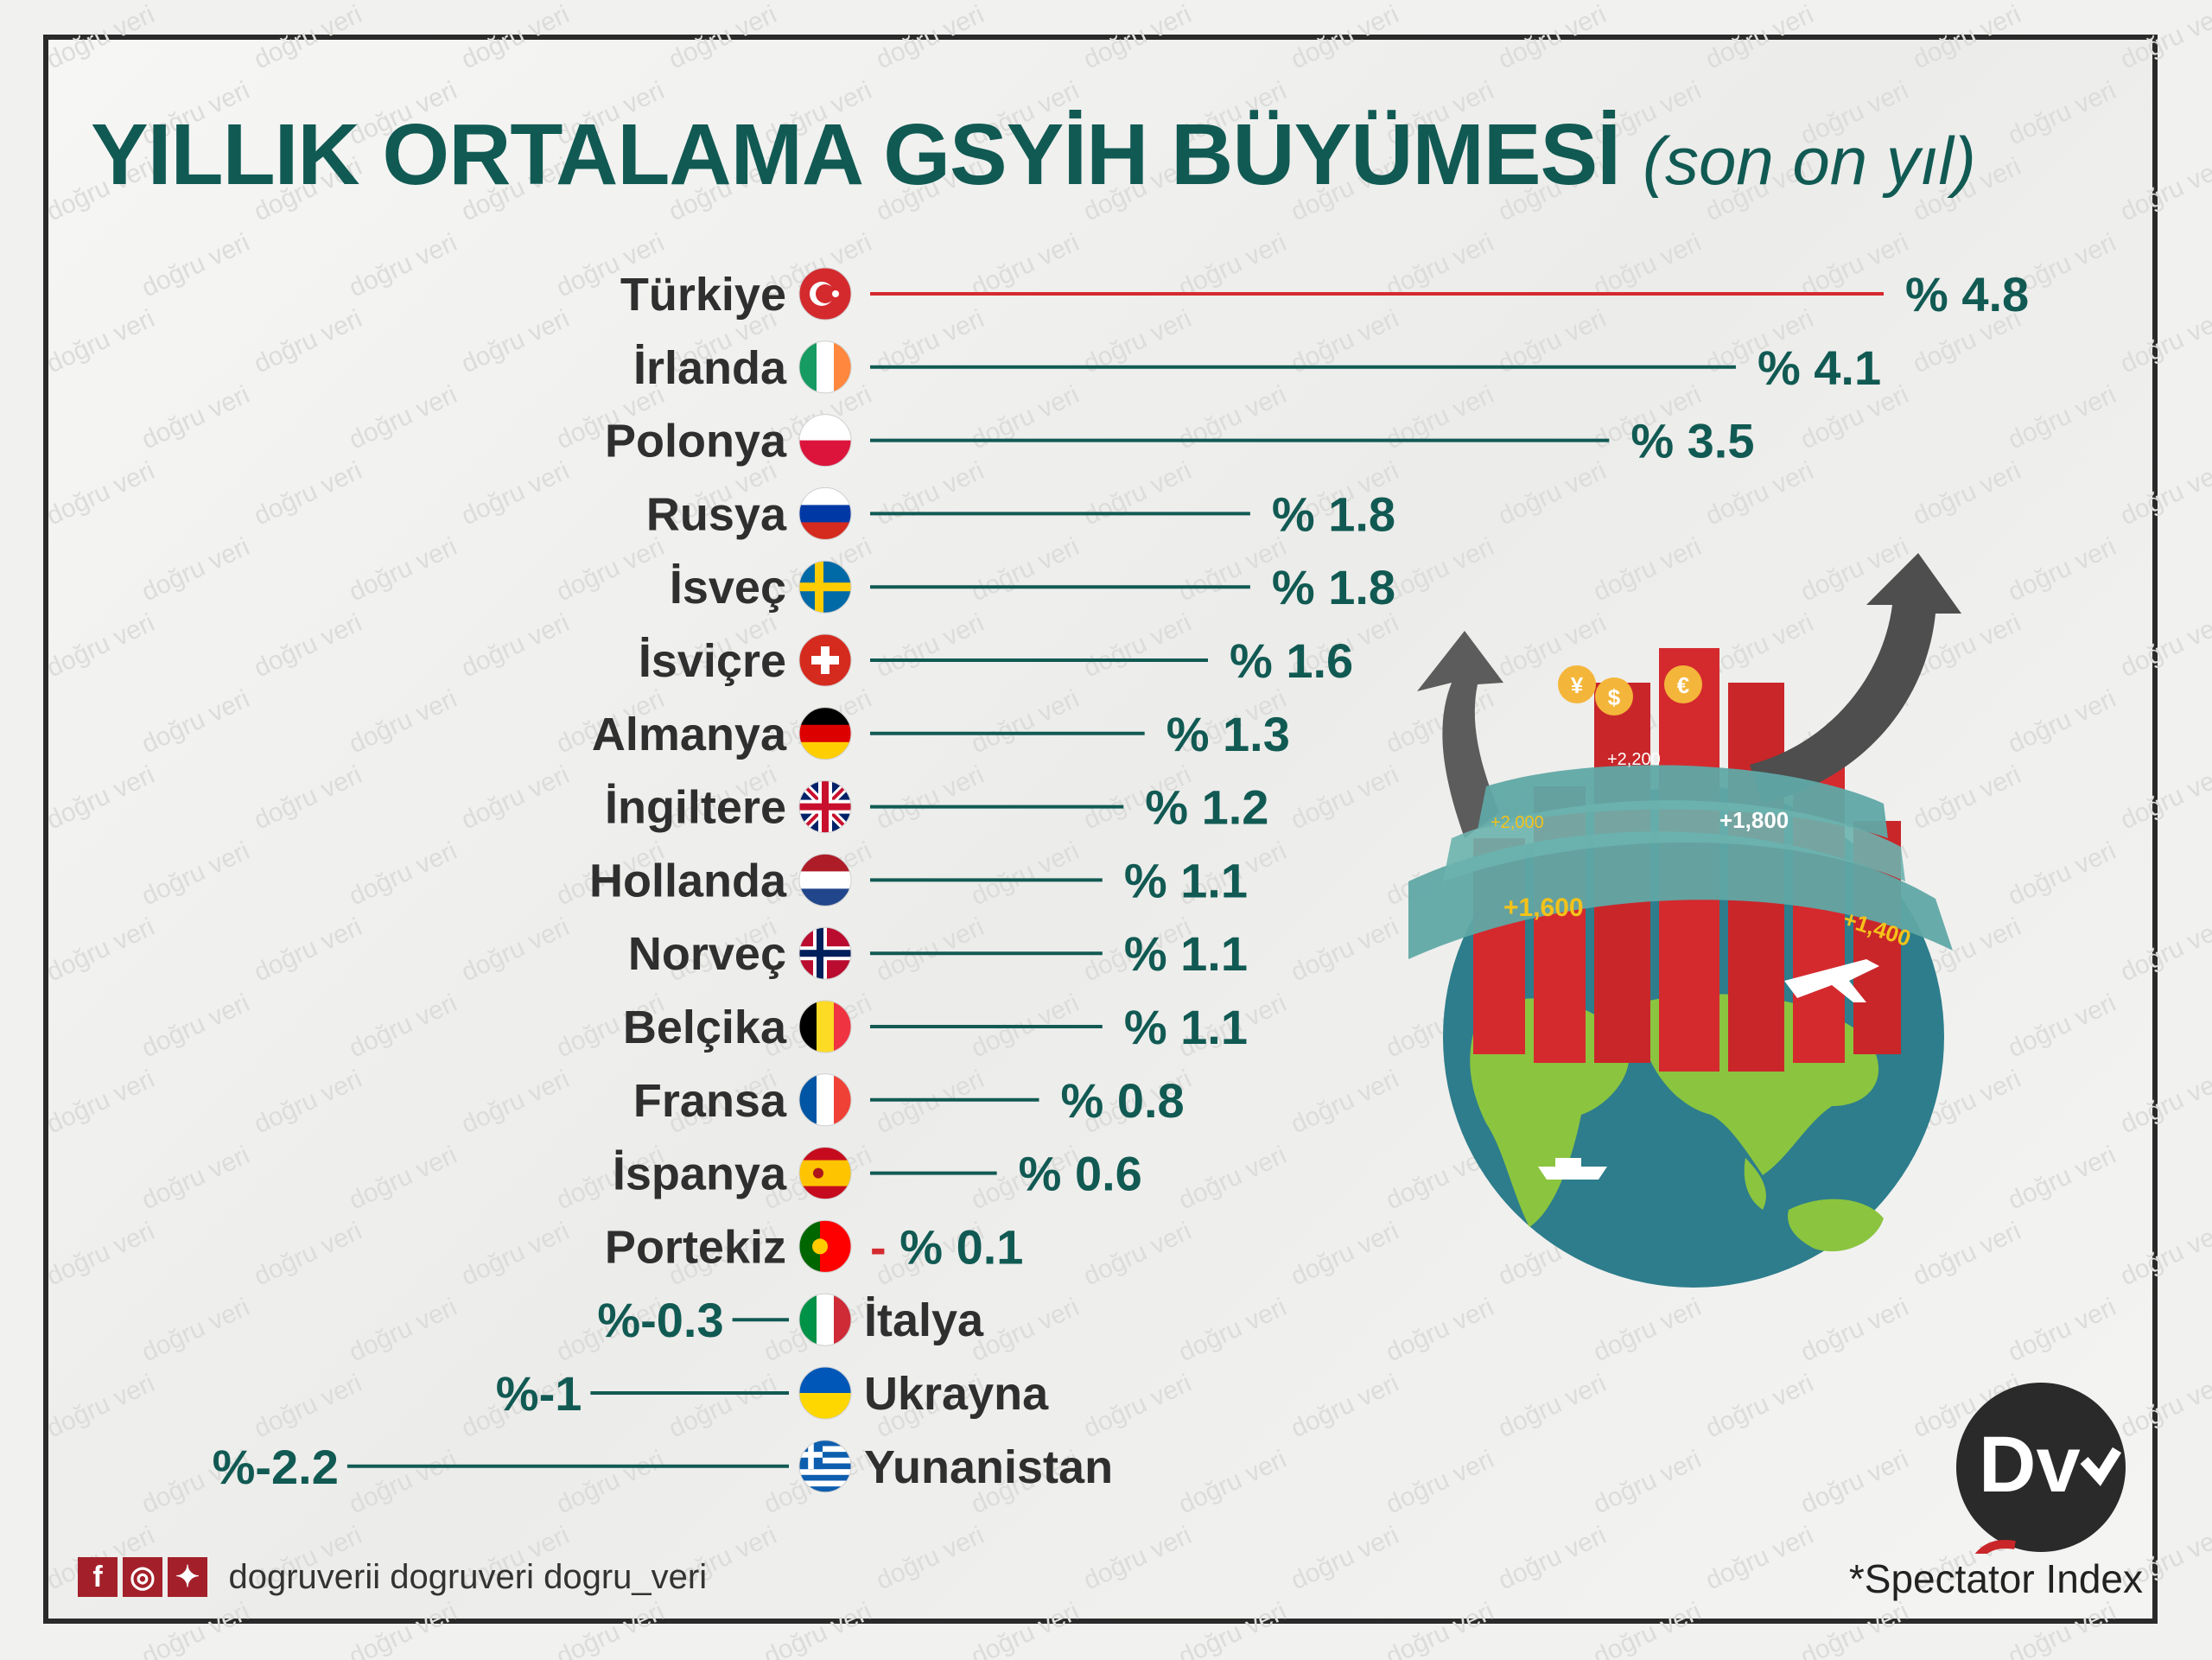  I want to click on value-label: - % 0.1, so click(946, 1246).